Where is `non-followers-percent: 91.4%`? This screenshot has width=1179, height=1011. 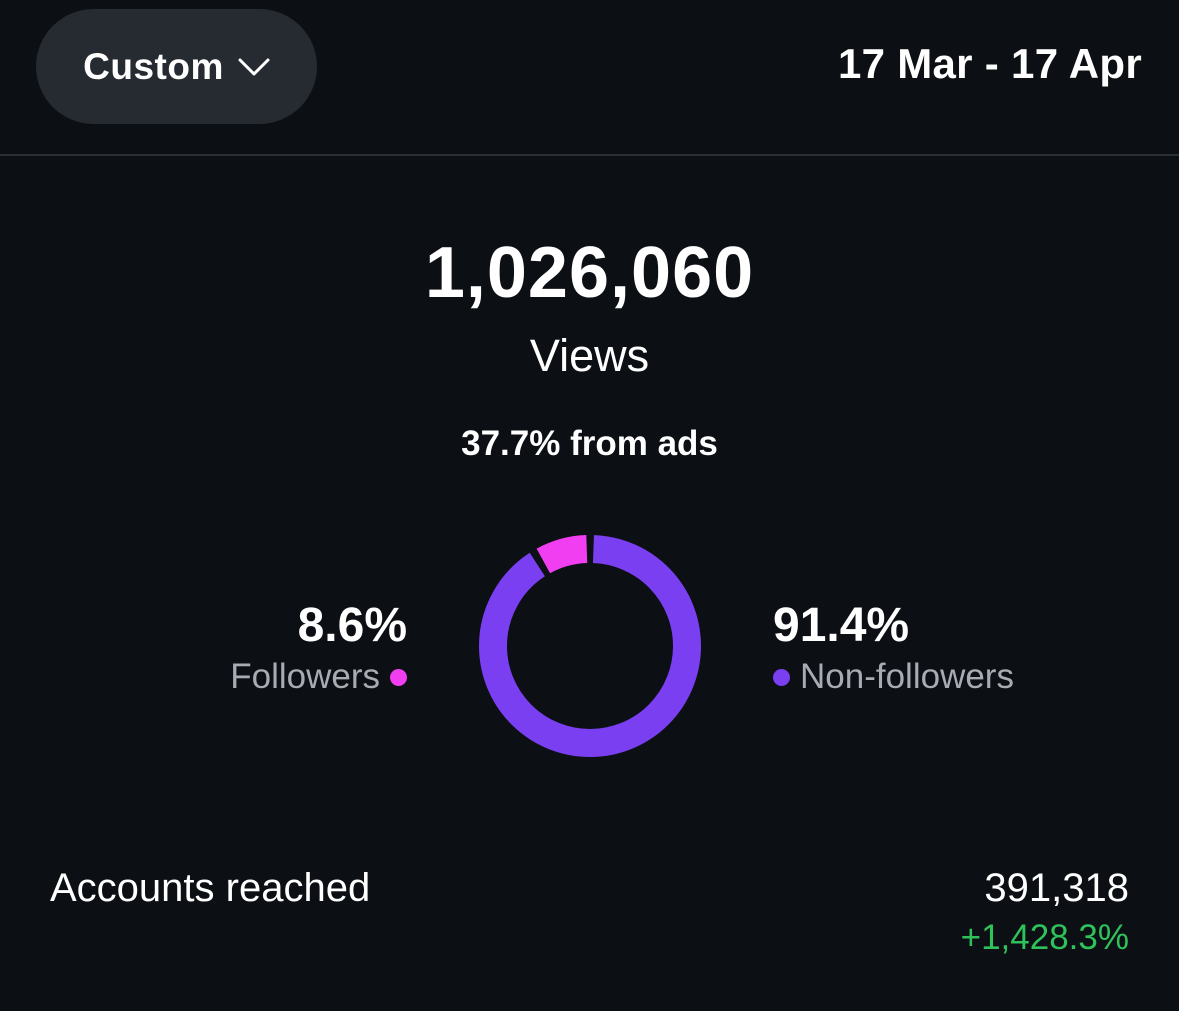 non-followers-percent: 91.4% is located at coordinates (841, 625).